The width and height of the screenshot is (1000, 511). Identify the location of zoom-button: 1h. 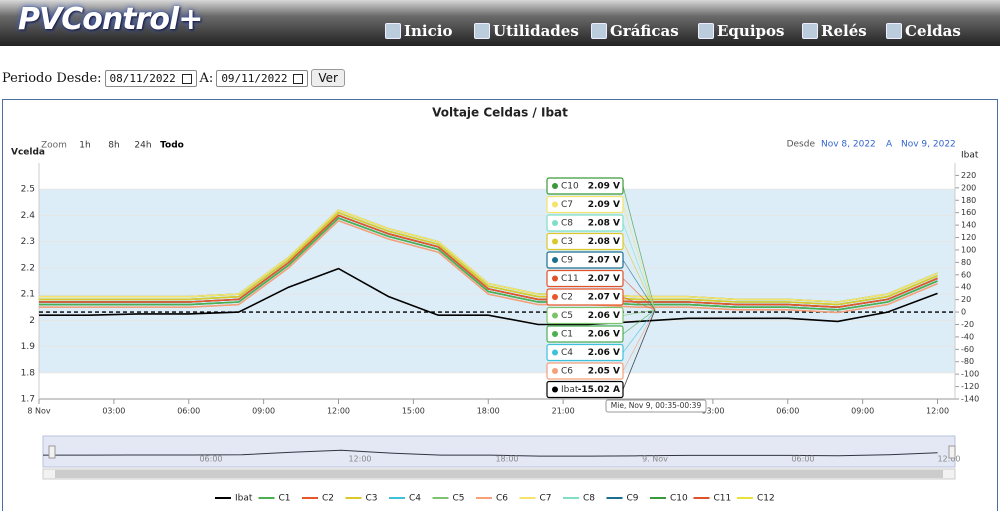
(84, 146).